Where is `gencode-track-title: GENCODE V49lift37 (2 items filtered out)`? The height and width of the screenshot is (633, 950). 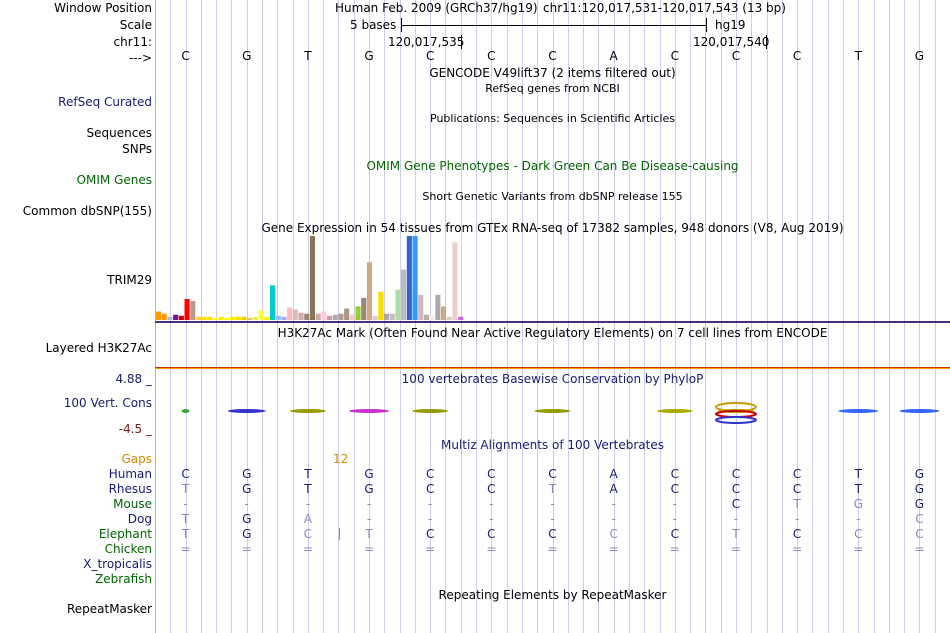 gencode-track-title: GENCODE V49lift37 (2 items filtered out) is located at coordinates (552, 73).